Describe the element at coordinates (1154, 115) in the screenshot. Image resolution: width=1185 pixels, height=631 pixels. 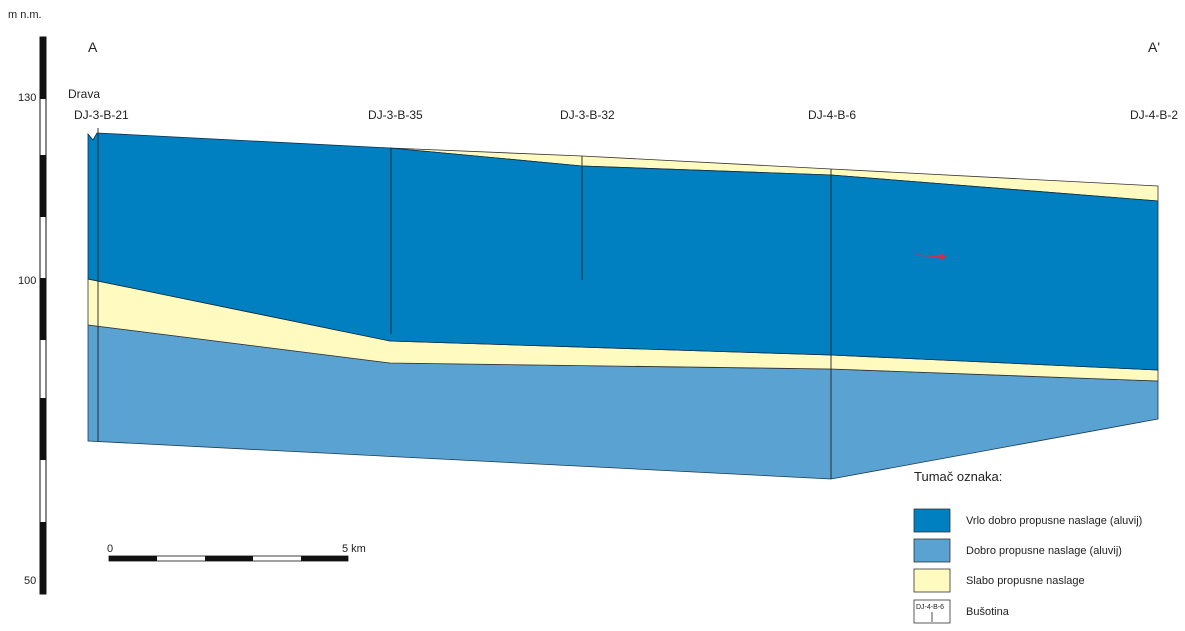
I see `borehole-label-5: DJ-4-B-2` at that location.